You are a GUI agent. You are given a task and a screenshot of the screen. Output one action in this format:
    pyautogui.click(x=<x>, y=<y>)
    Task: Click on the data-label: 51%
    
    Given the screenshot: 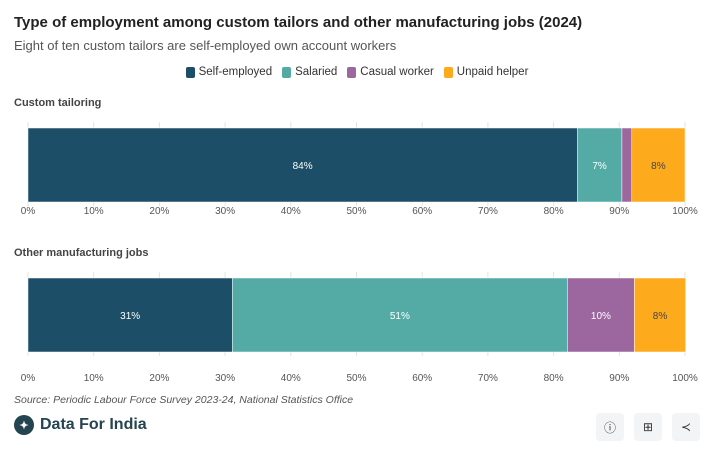 What is the action you would take?
    pyautogui.click(x=400, y=316)
    